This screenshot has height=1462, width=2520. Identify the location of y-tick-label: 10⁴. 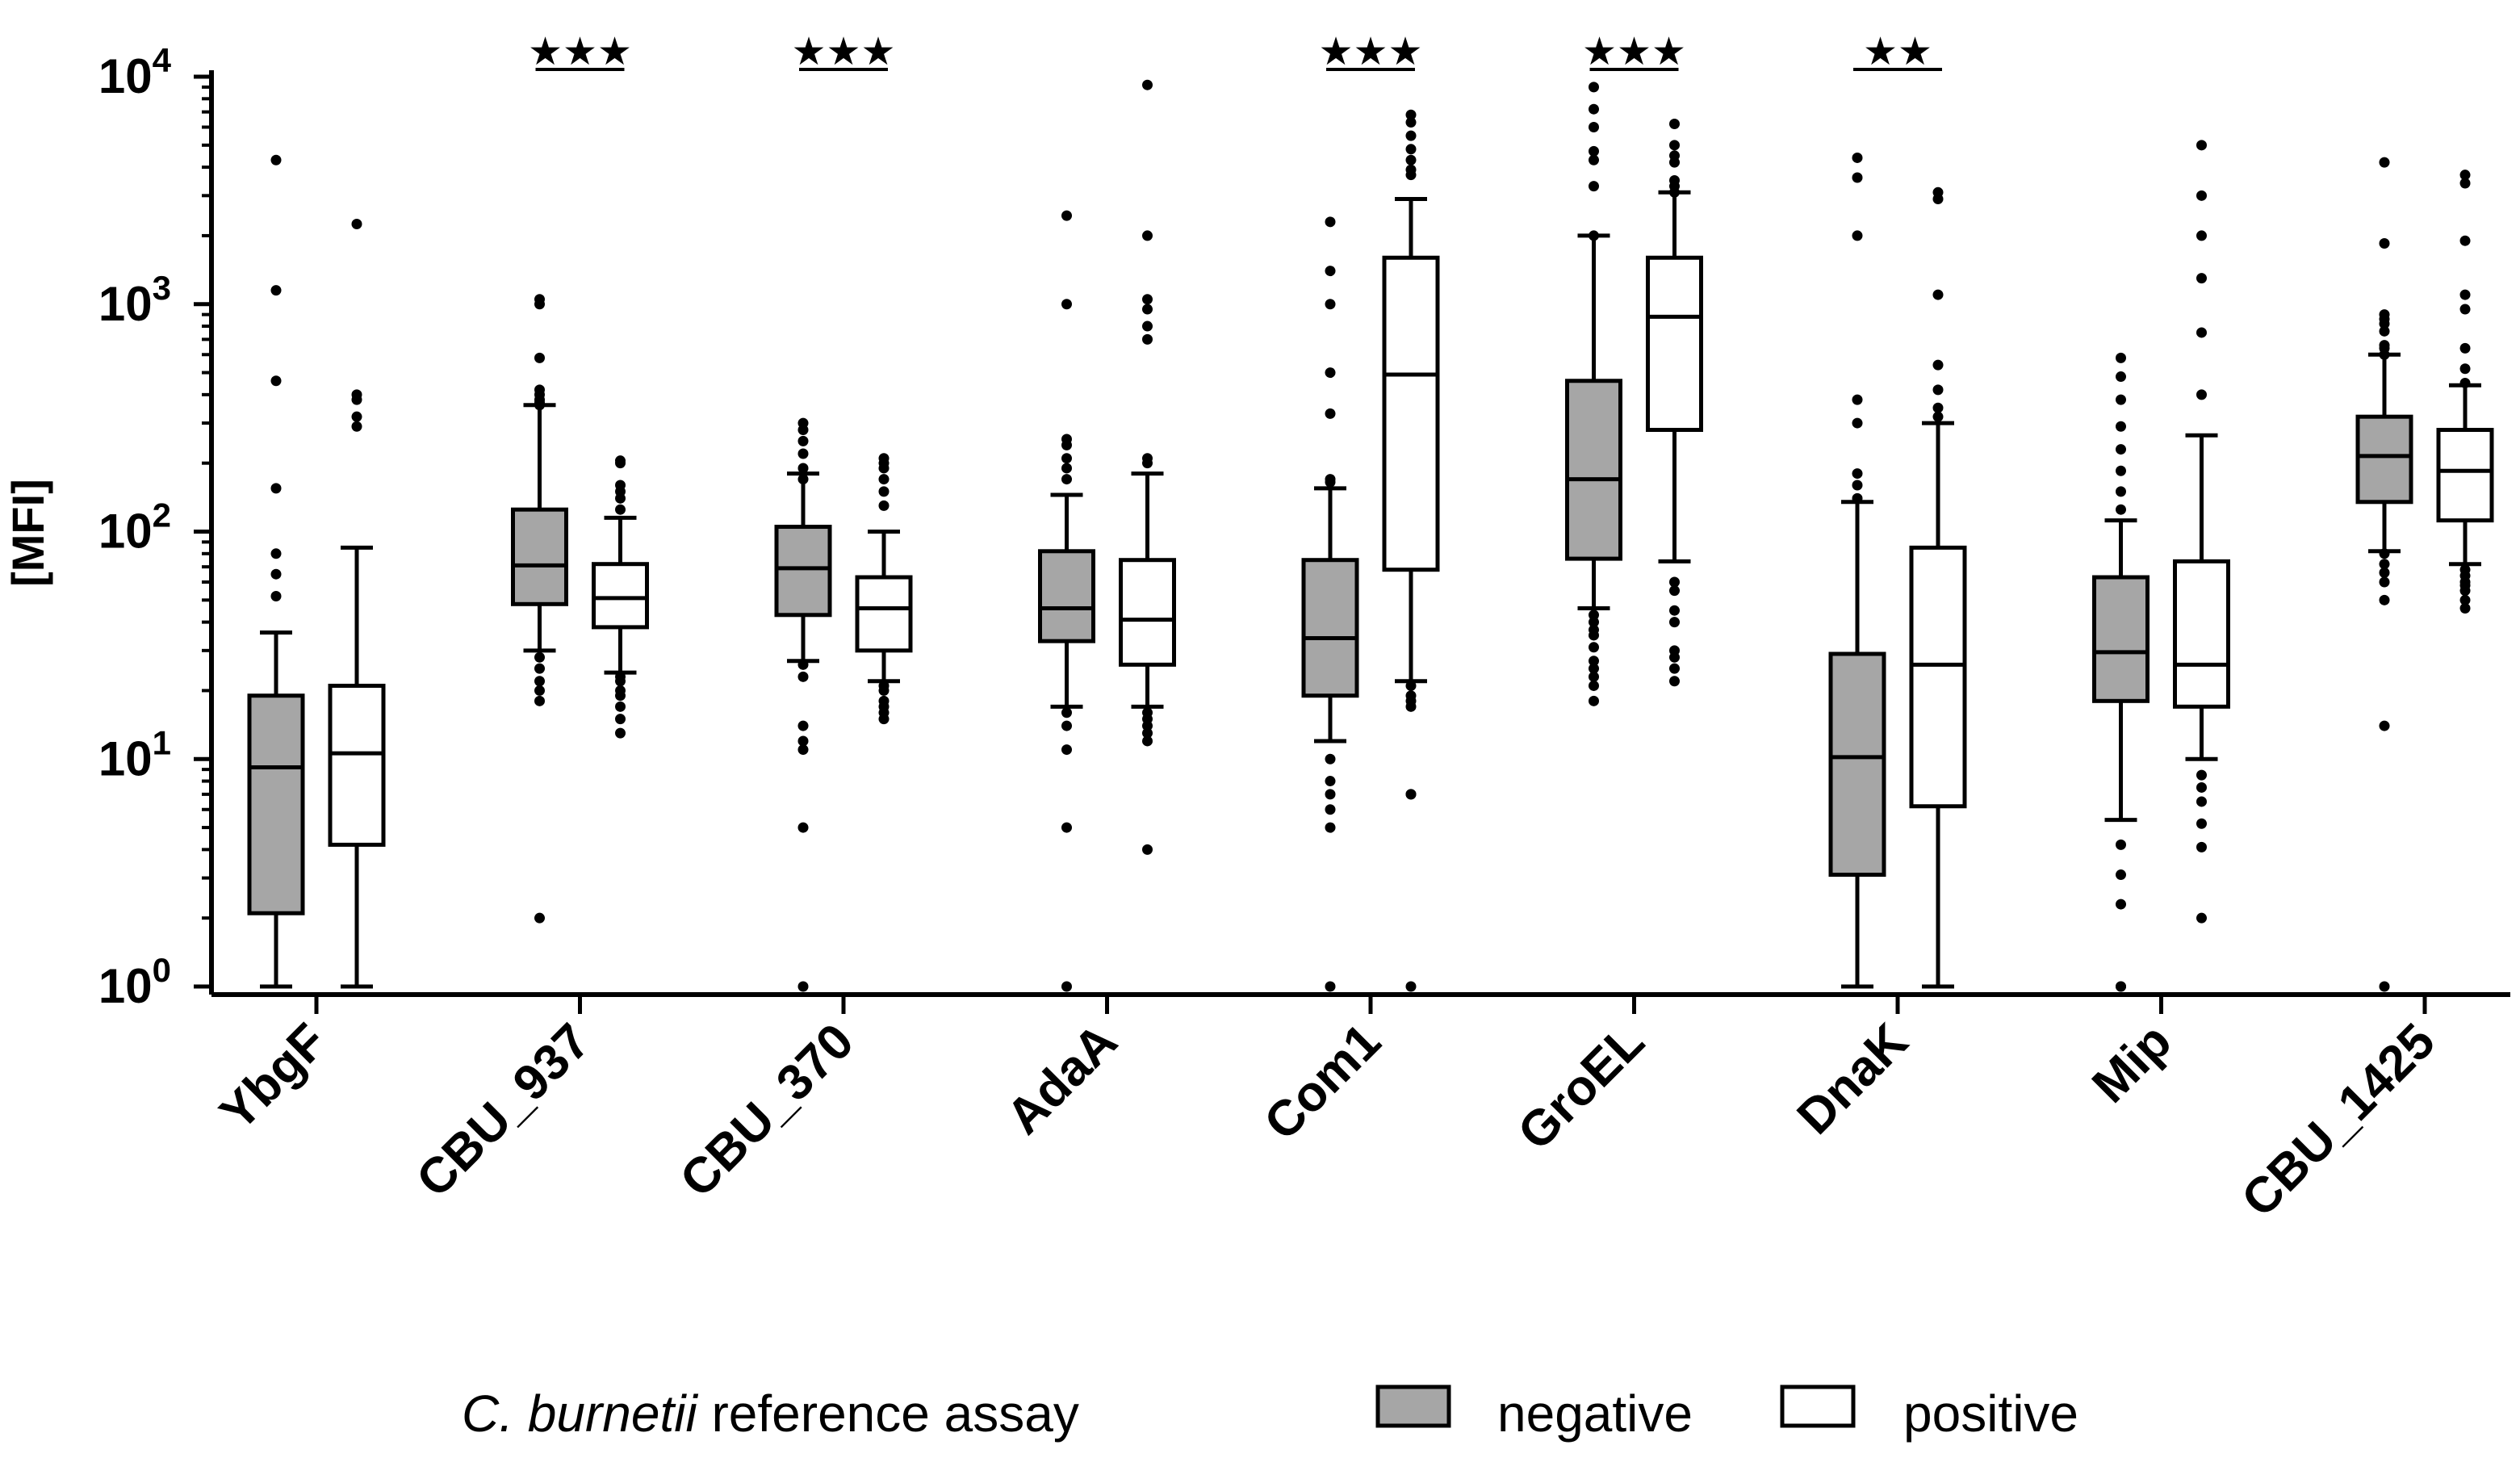
(135, 72).